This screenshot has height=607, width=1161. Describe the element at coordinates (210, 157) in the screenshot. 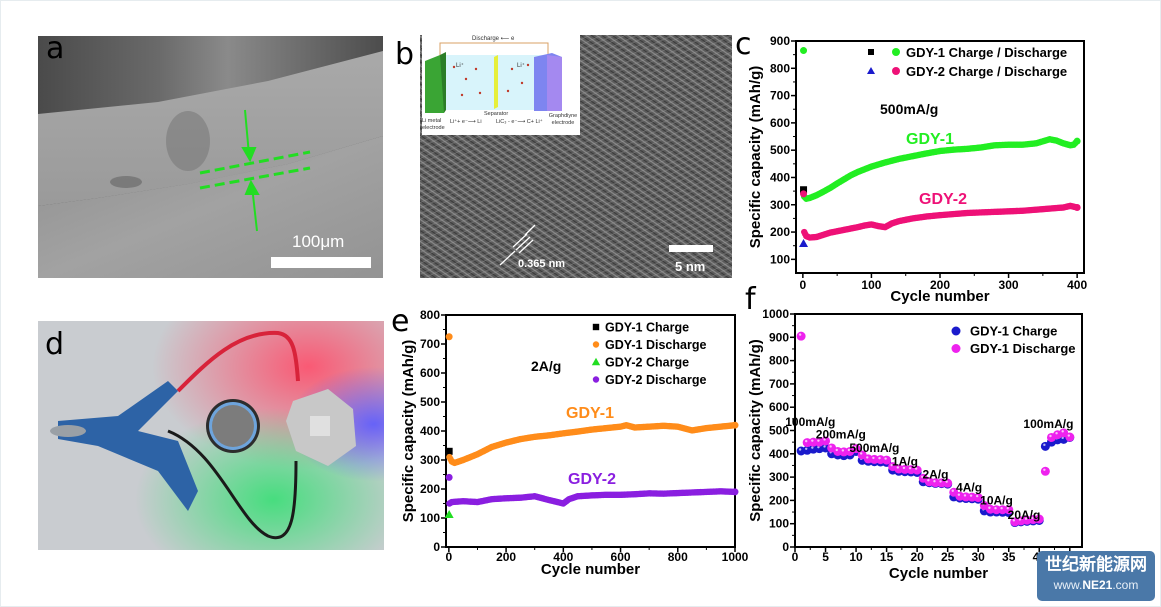

I see `panel-a-sem-image: 100μm` at that location.